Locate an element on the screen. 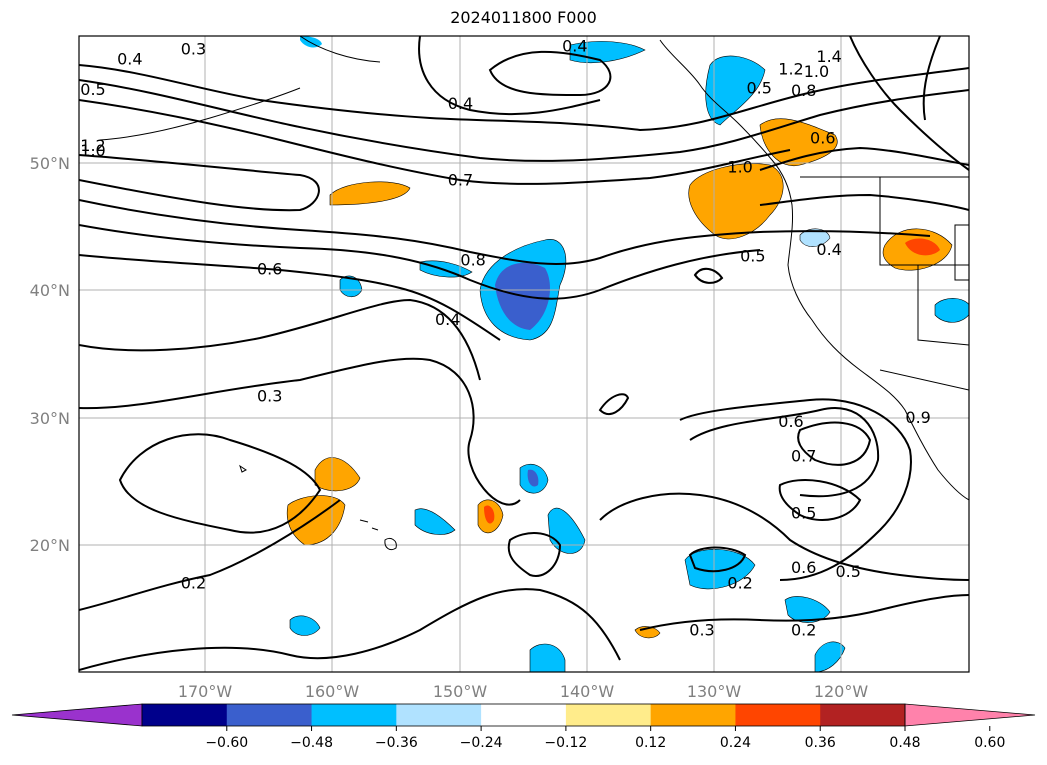  lon-tick-label: 150°W is located at coordinates (460, 691).